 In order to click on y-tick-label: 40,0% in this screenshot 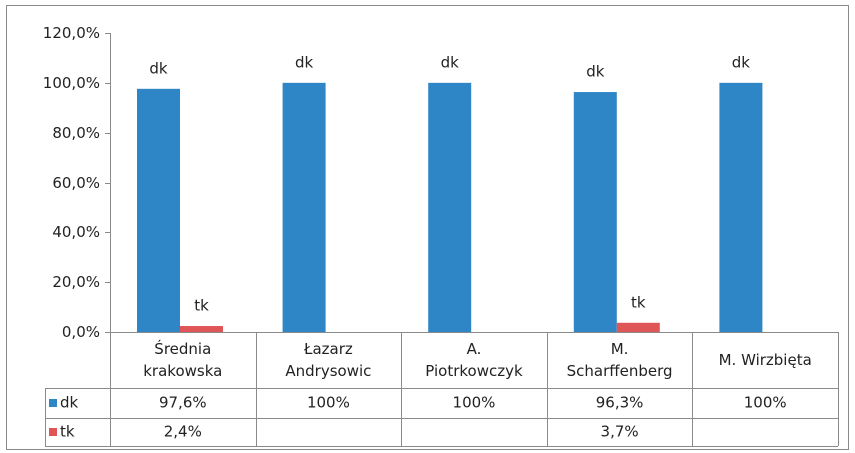, I will do `click(76, 232)`.